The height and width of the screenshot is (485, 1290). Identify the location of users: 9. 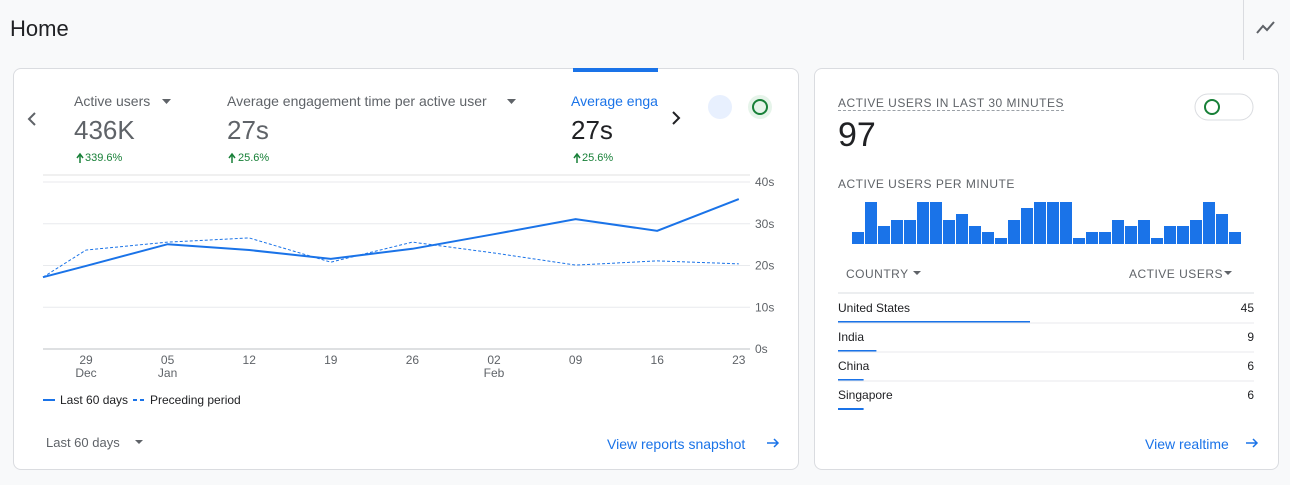
(1250, 337).